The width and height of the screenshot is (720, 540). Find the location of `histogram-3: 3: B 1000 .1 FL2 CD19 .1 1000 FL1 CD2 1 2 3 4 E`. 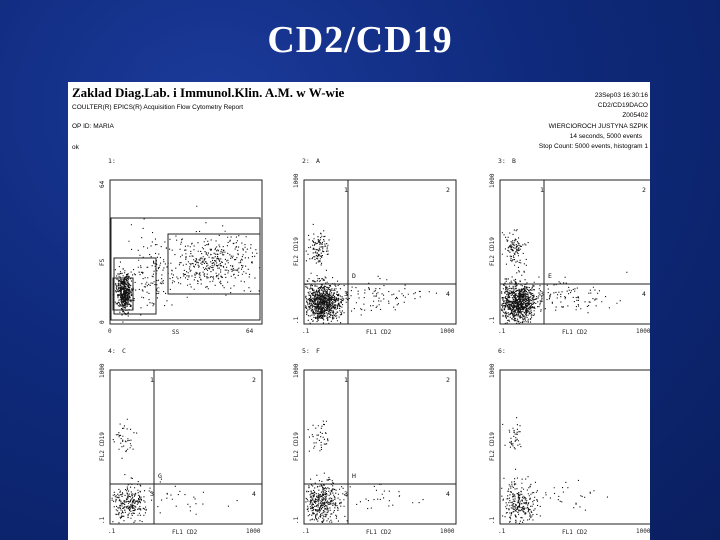

histogram-3: 3: B 1000 .1 FL2 CD19 .1 1000 FL1 CD2 1 2 3 4 E is located at coordinates (569, 246).